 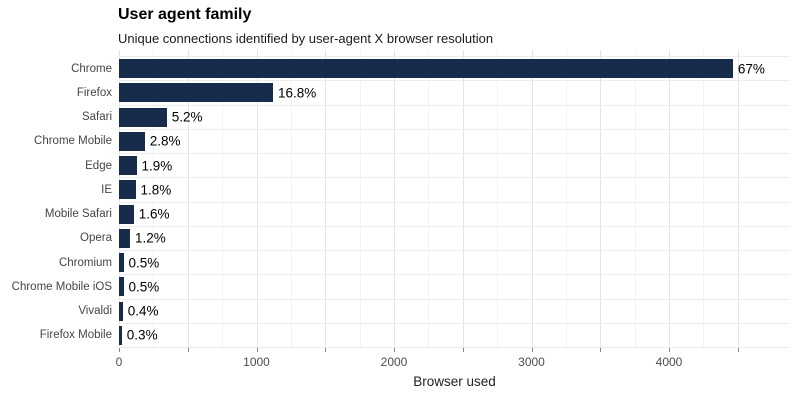 I want to click on value-label: 16.8%, so click(x=297, y=93).